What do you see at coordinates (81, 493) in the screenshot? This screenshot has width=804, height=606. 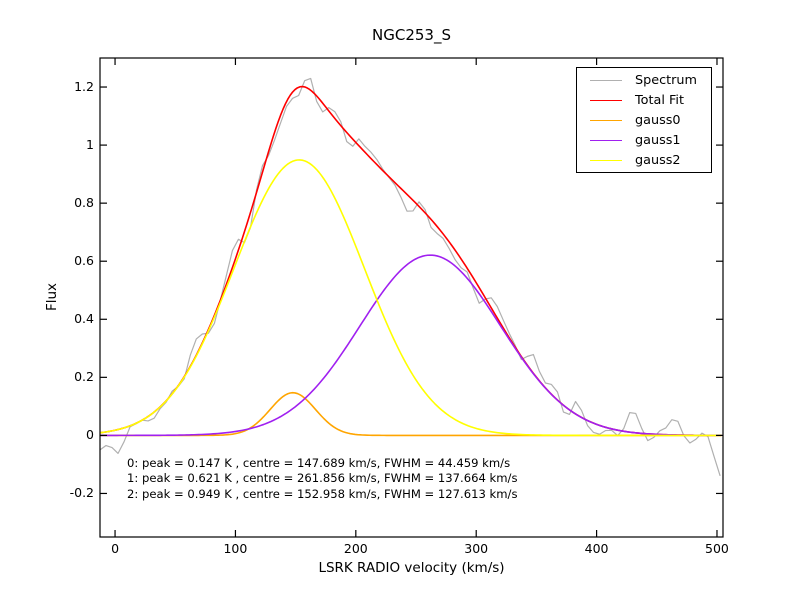 I see `y-tick-label: -0.2` at bounding box center [81, 493].